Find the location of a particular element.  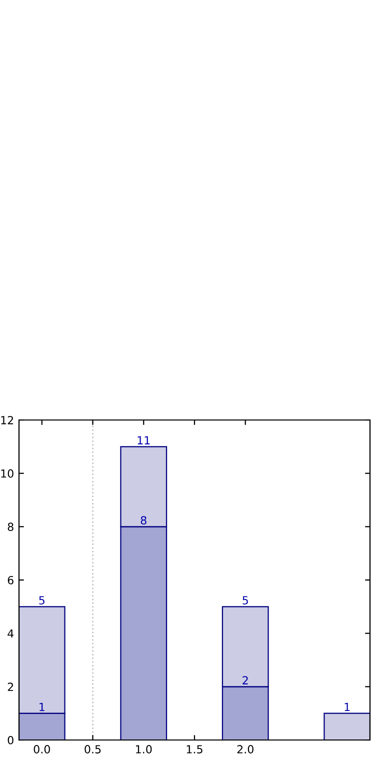

total-label: 11 is located at coordinates (144, 440).